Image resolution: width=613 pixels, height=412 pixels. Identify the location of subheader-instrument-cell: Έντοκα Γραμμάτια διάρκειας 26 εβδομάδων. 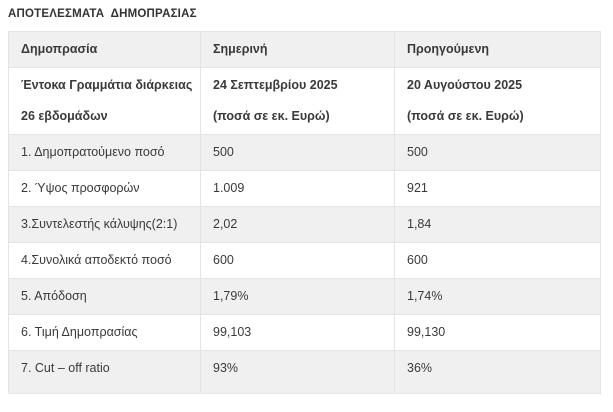
(104, 101).